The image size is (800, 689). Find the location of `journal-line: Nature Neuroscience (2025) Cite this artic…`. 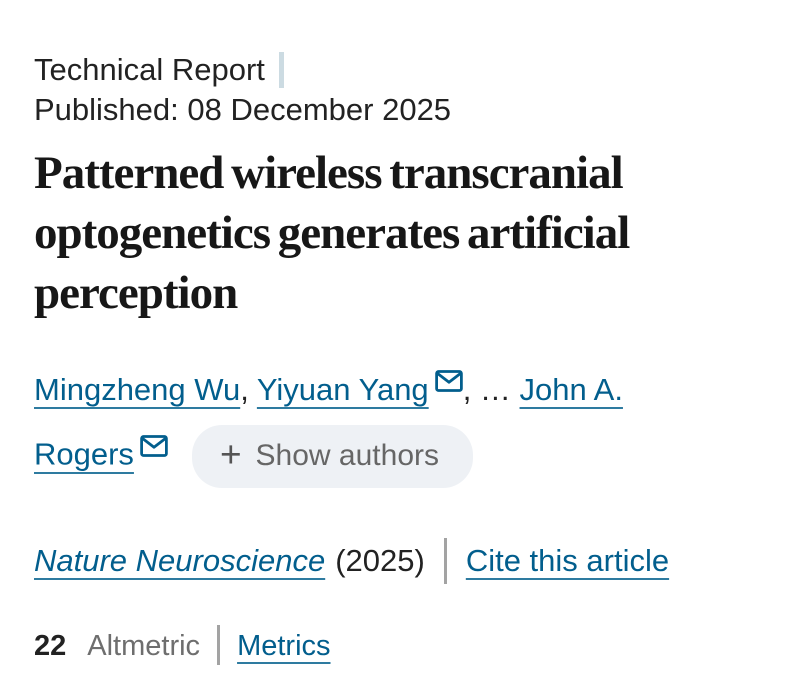

journal-line: Nature Neuroscience (2025) Cite this artic… is located at coordinates (403, 561).